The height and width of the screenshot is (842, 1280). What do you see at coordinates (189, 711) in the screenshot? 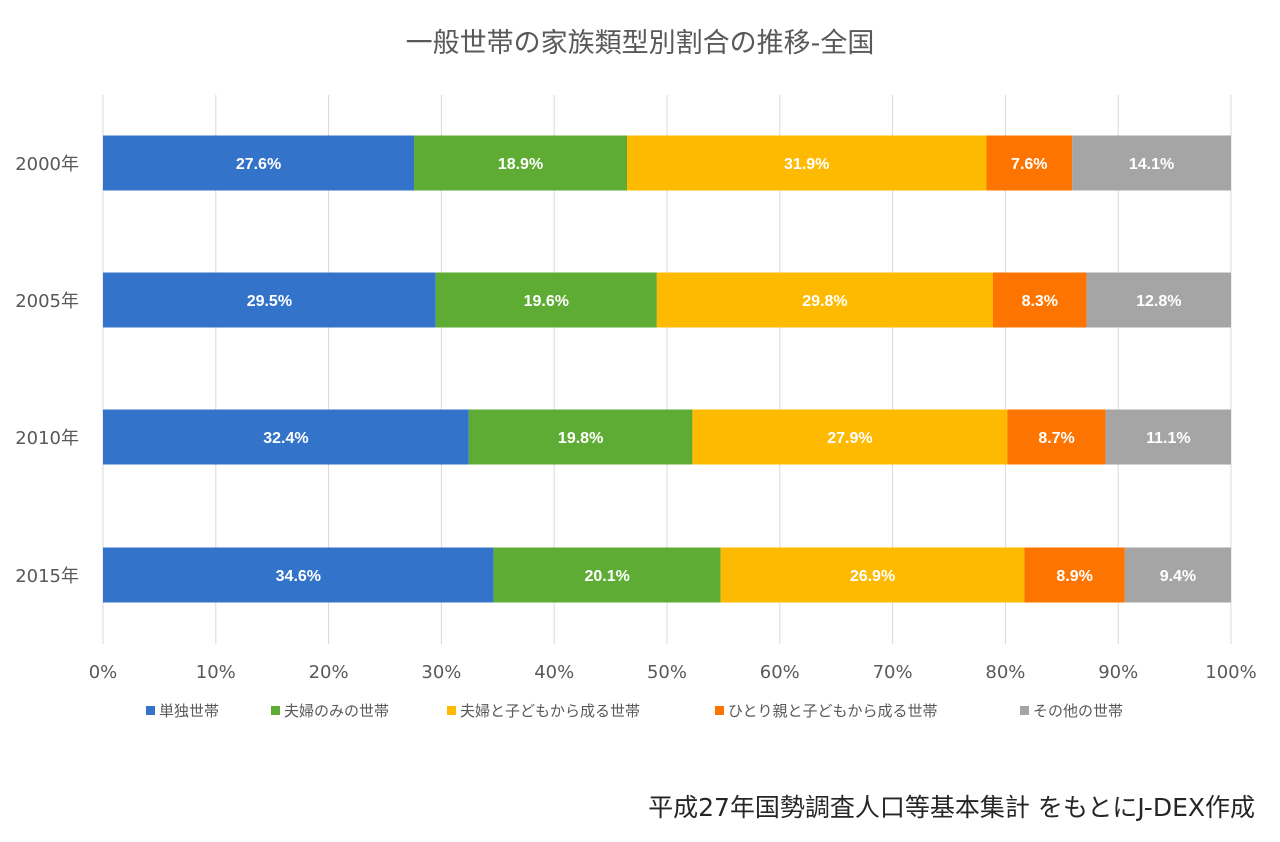
I see `legend-label: 単独世帯` at bounding box center [189, 711].